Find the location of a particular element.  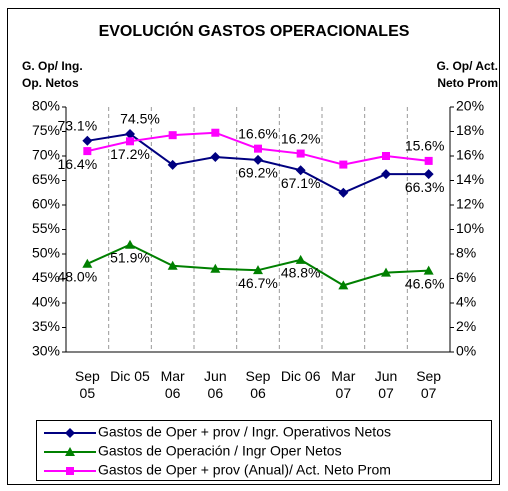

x-tick-label: Sep 06 is located at coordinates (258, 384).